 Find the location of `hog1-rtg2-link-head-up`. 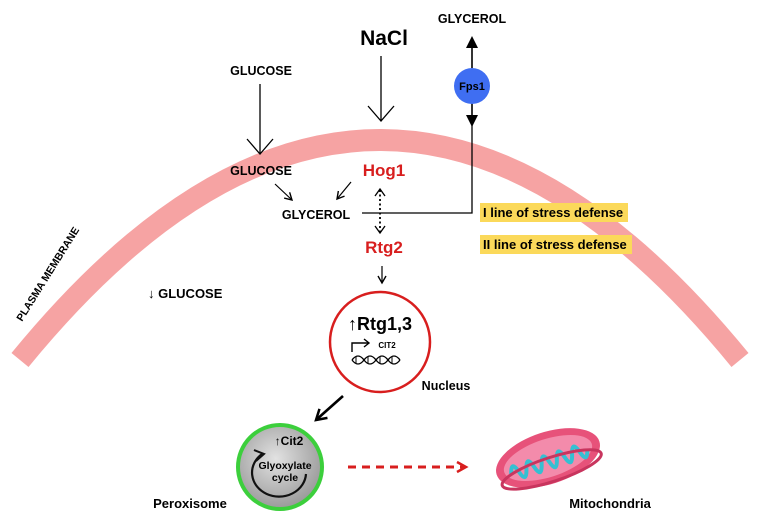

hog1-rtg2-link-head-up is located at coordinates (380, 192).